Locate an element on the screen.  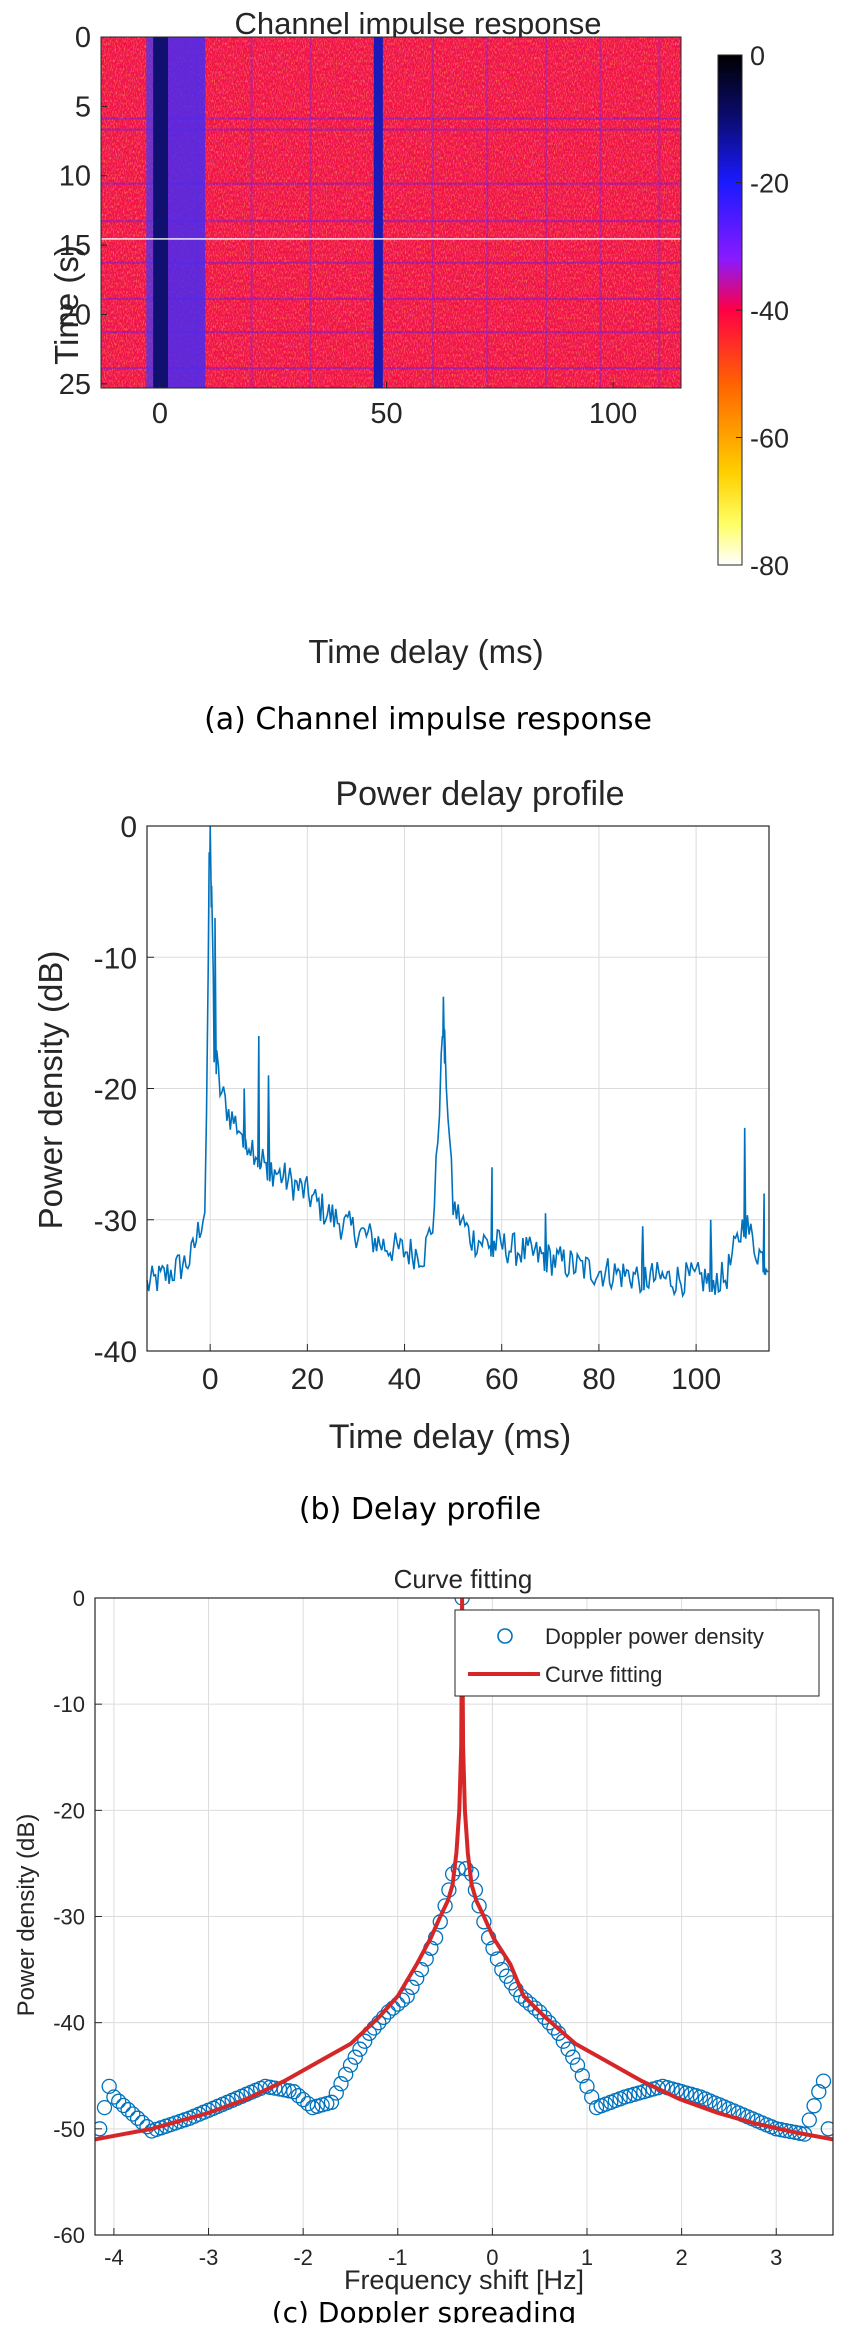
chart-b-x-ticks: 0 20 40 60 80 100 is located at coordinates (461, 1370).